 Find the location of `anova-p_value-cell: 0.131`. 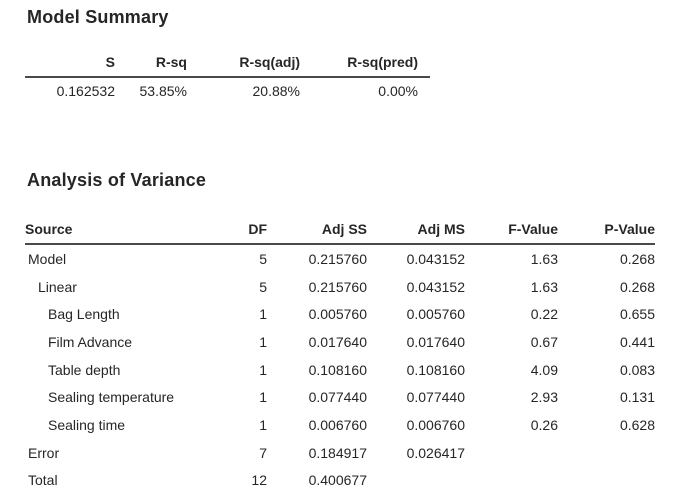

anova-p_value-cell: 0.131 is located at coordinates (637, 397).